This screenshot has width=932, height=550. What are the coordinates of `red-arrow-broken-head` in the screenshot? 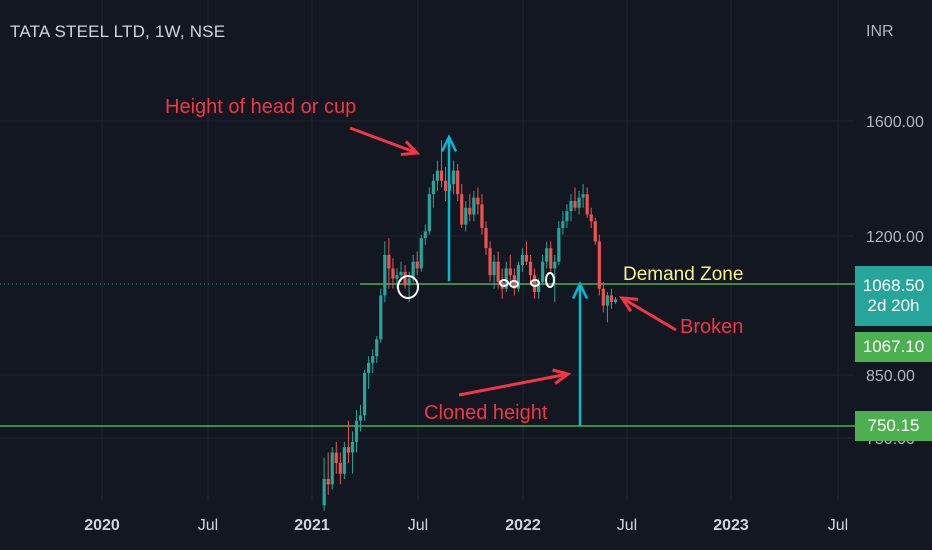 It's located at (629, 304).